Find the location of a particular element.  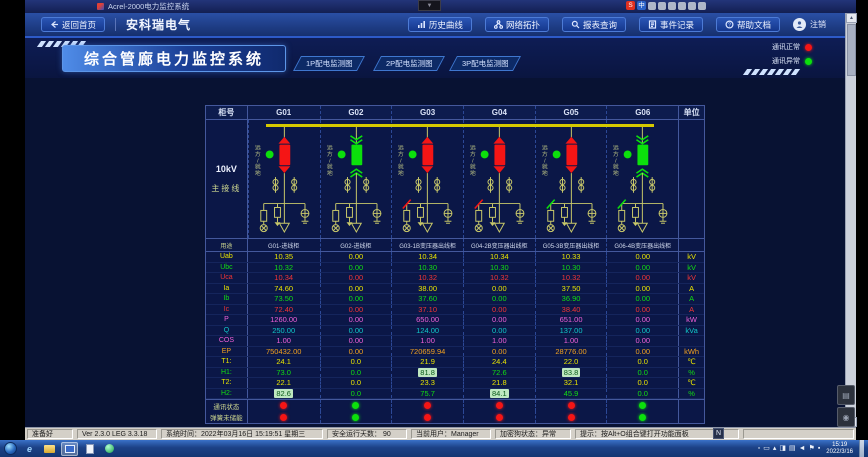

measurement-value: 28776.00 is located at coordinates (571, 351).